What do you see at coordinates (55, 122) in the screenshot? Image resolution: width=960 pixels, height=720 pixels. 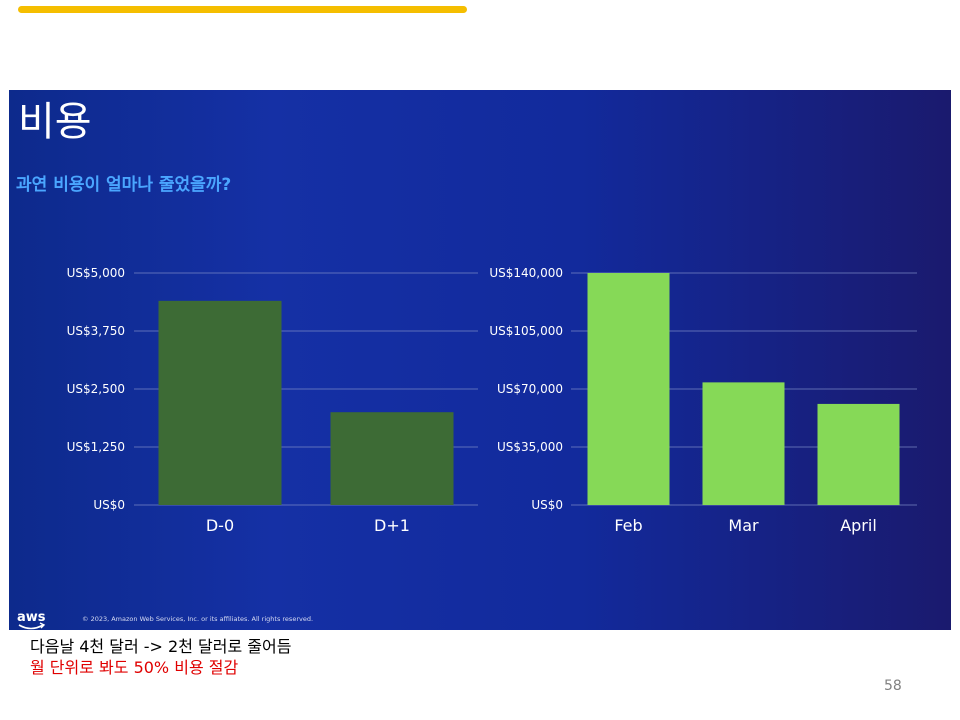 I see `slide-title: 비용` at bounding box center [55, 122].